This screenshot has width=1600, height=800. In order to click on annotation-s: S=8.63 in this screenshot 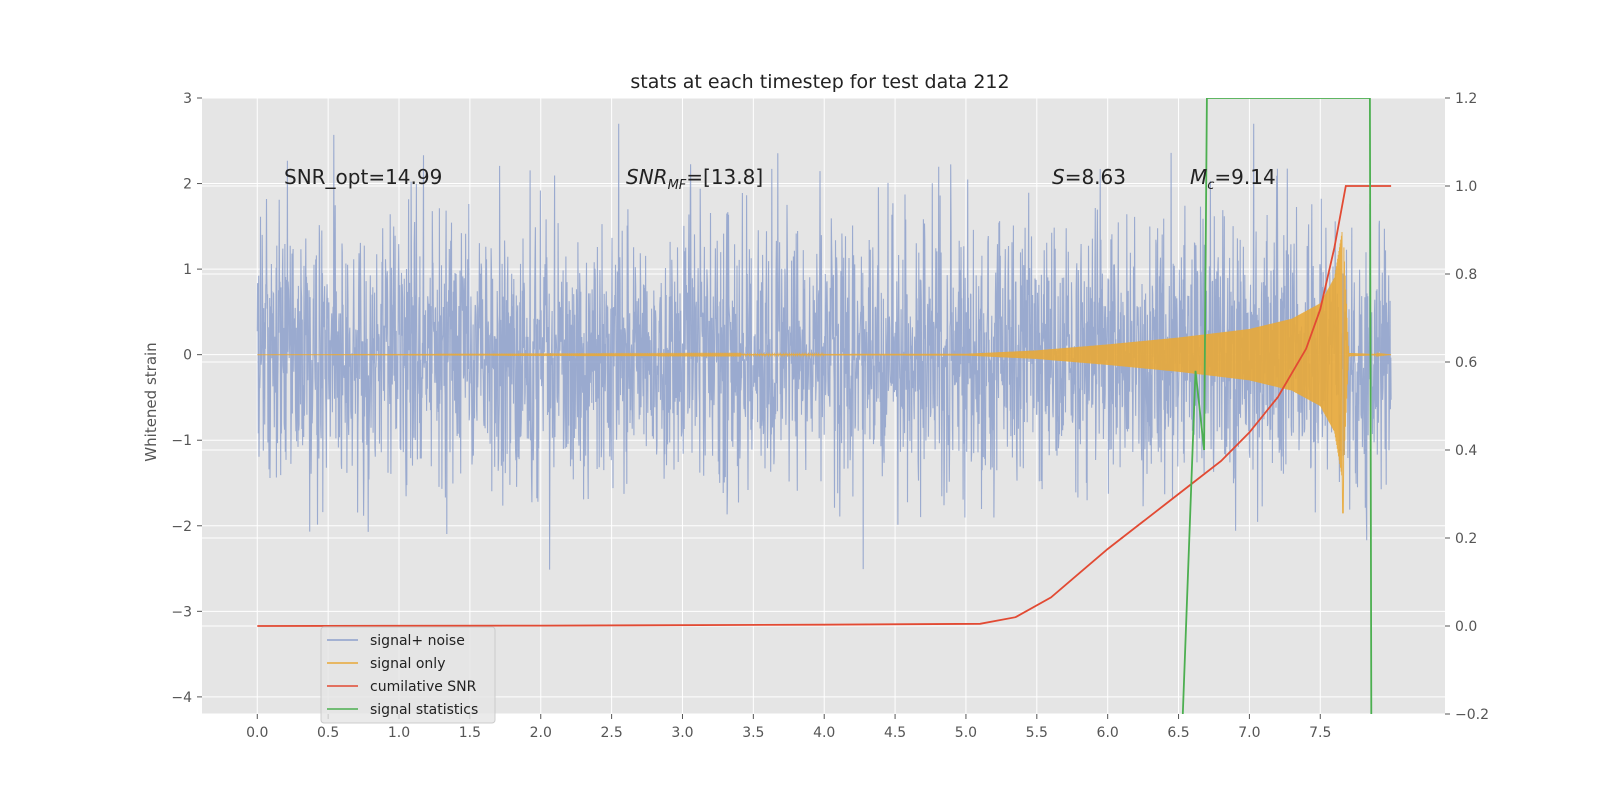, I will do `click(1089, 177)`.